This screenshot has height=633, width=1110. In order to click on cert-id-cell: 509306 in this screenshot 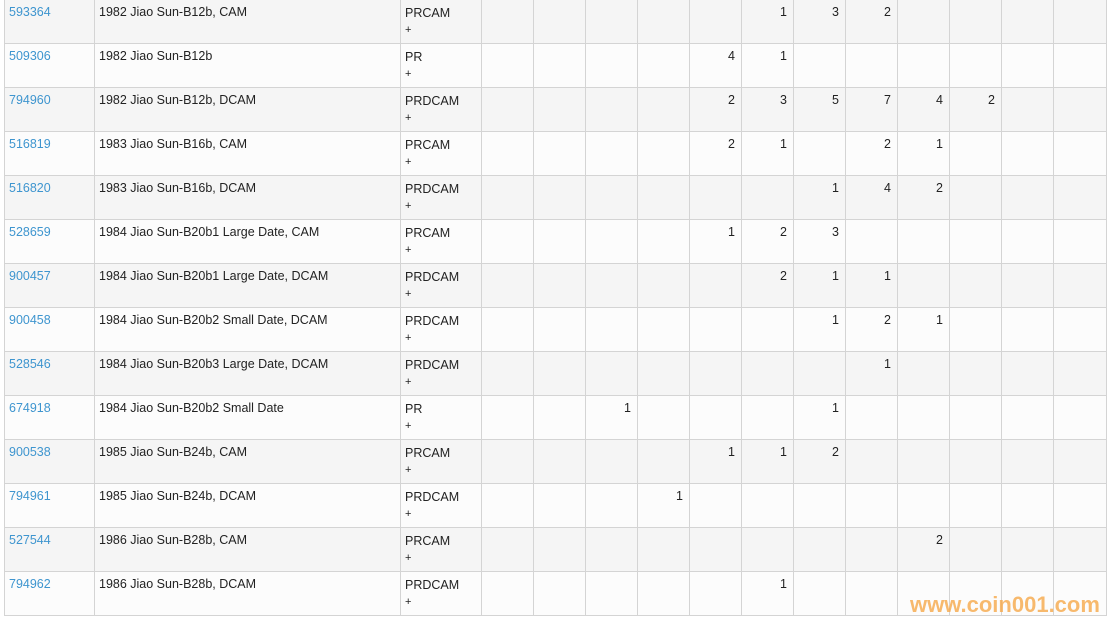, I will do `click(49, 65)`.